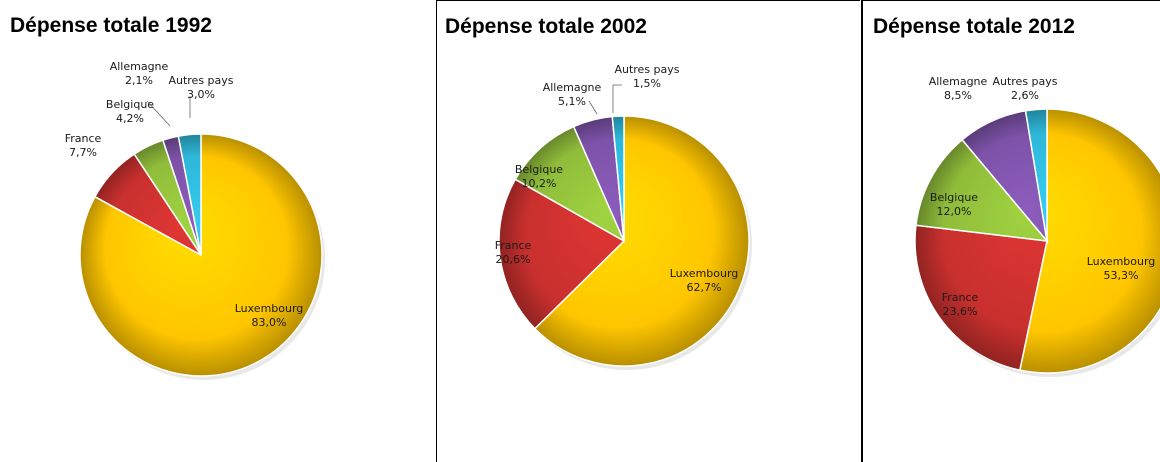  I want to click on data-label-allemagne-2002: Allemagne 5,1%, so click(572, 94).